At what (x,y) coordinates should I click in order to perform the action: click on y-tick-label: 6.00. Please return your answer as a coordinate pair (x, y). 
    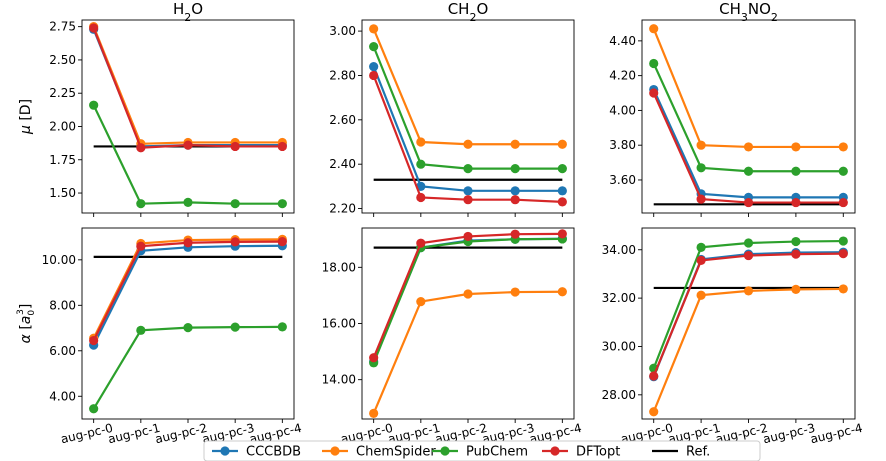
    Looking at the image, I should click on (62, 351).